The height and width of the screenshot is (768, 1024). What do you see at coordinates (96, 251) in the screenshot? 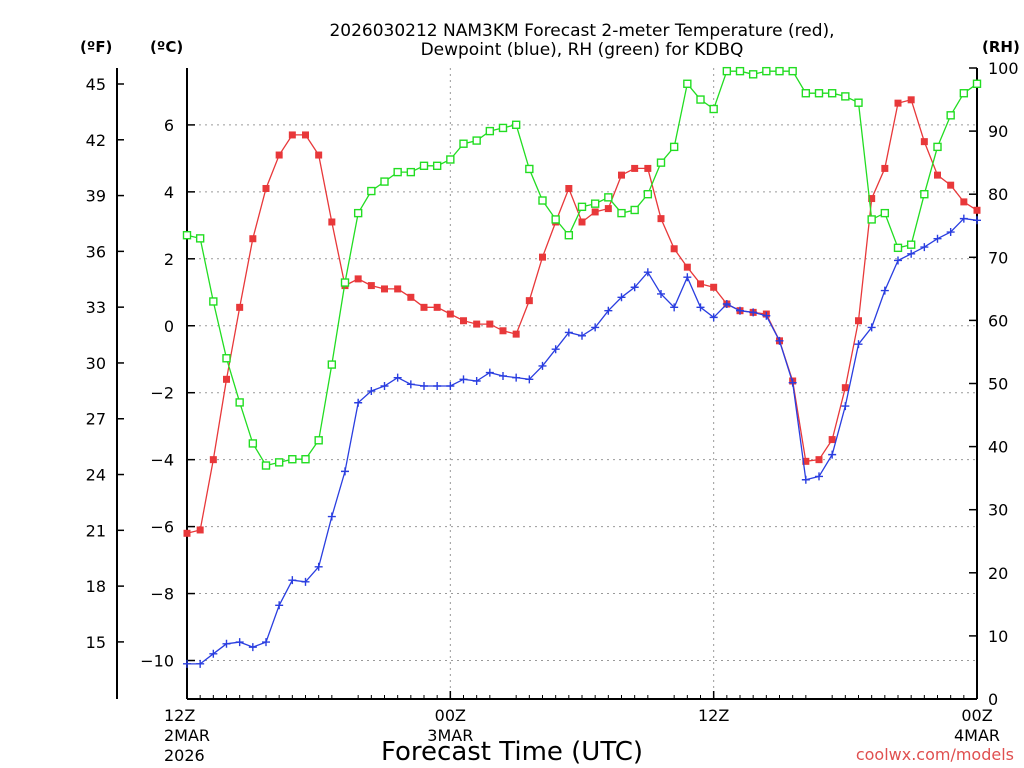
I see `fahrenheit-tick-label: 36` at bounding box center [96, 251].